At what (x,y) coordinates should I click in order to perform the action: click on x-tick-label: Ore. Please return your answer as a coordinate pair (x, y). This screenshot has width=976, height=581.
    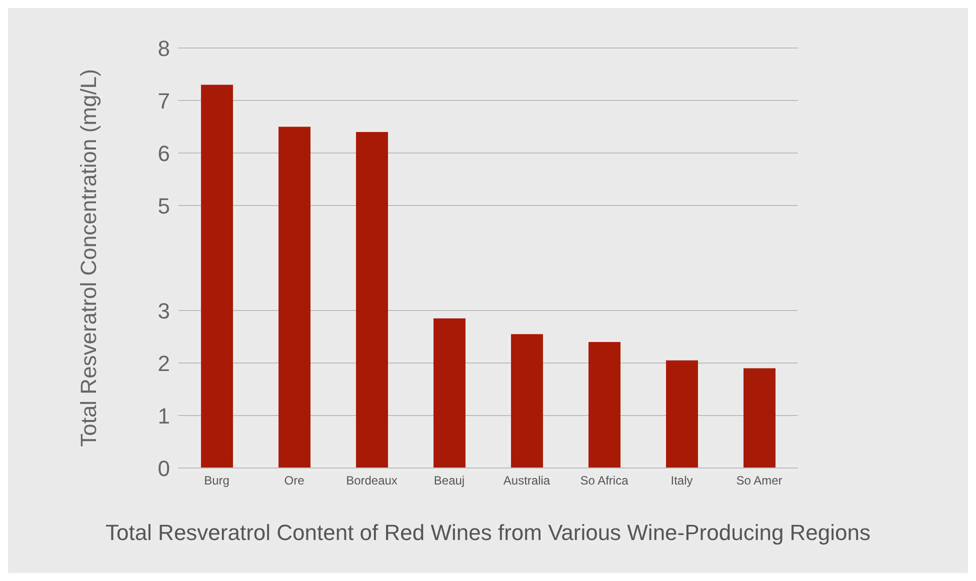
    Looking at the image, I should click on (294, 481).